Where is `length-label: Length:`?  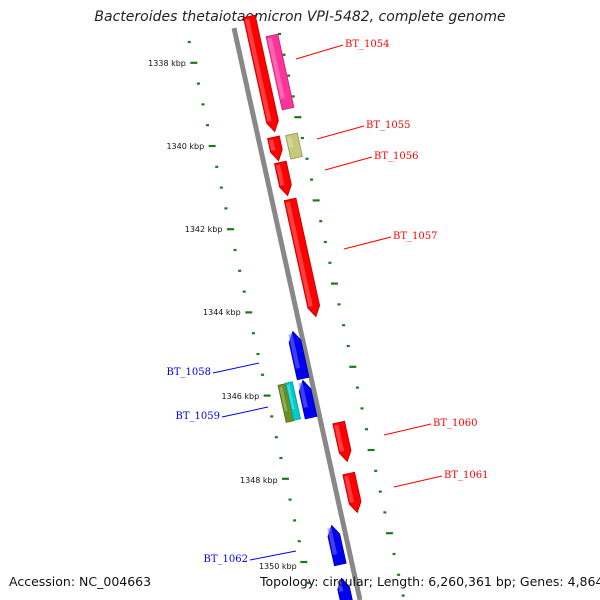 length-label: Length: is located at coordinates (400, 581).